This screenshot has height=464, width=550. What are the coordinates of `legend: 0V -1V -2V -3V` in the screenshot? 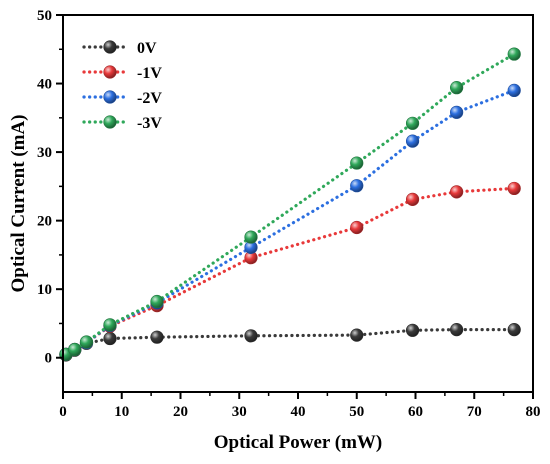 It's located at (122, 86).